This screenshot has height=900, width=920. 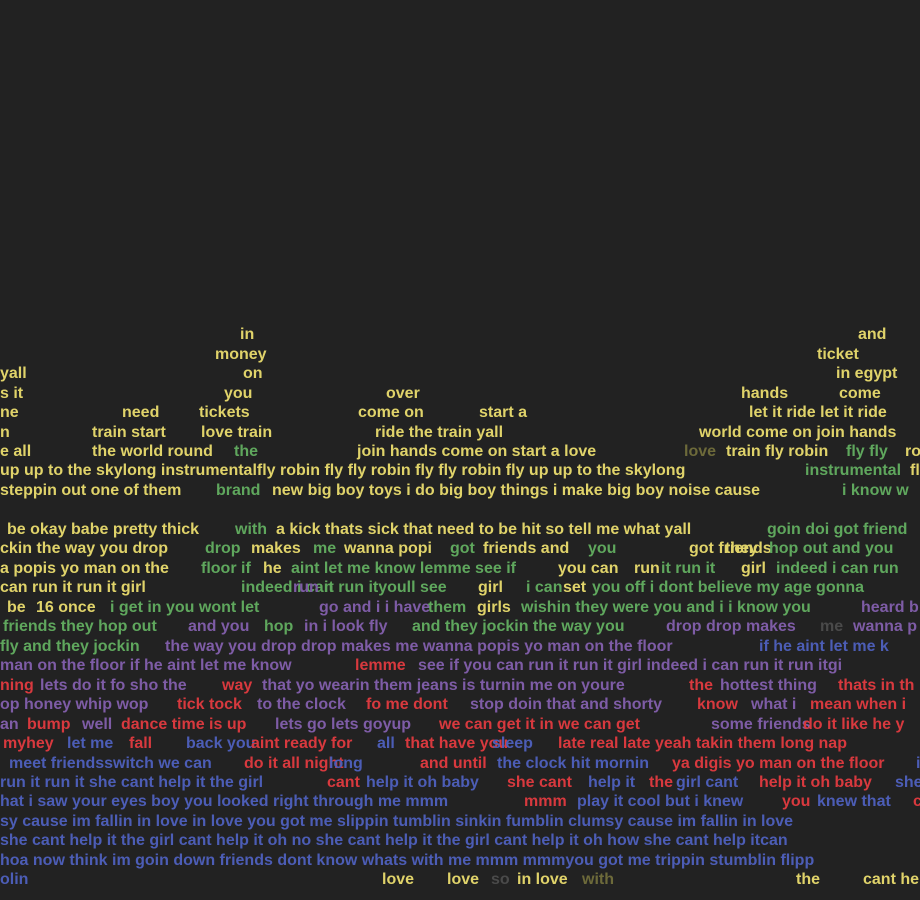 I want to click on cloud-word: sleep, so click(x=512, y=743).